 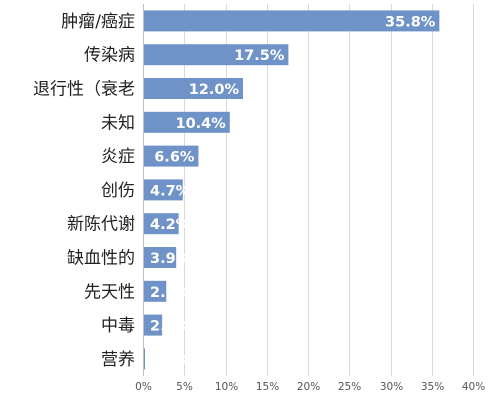 I want to click on category-label: 新陈代谢, so click(x=101, y=225).